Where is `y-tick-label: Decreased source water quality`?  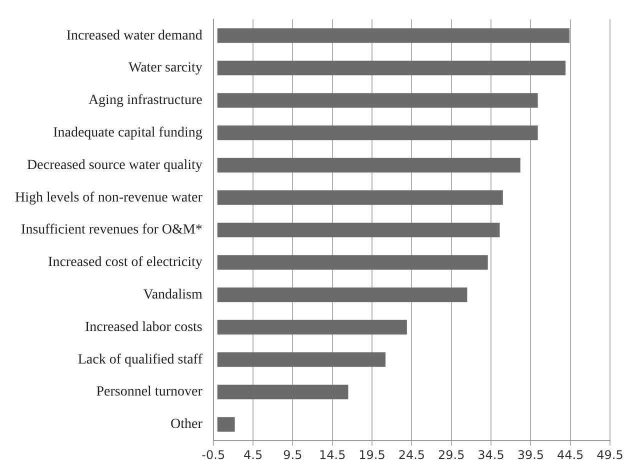
y-tick-label: Decreased source water quality is located at coordinates (114, 165).